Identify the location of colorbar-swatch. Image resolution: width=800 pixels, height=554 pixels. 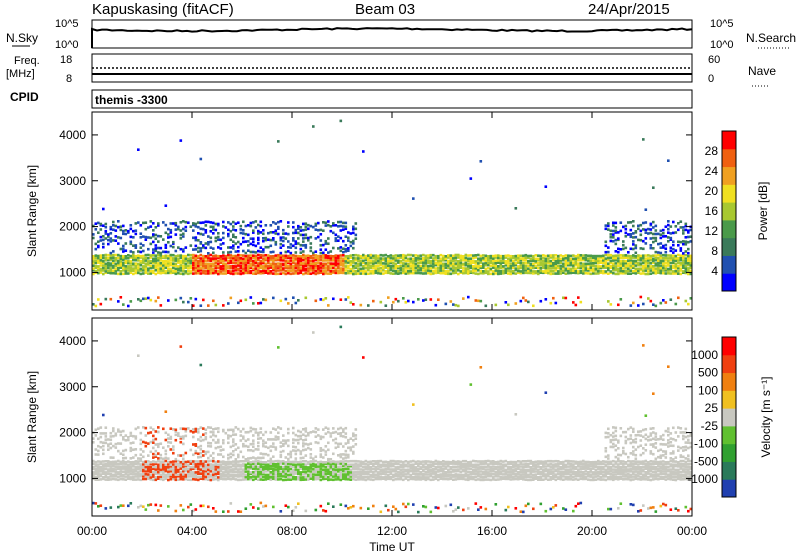
(729, 158).